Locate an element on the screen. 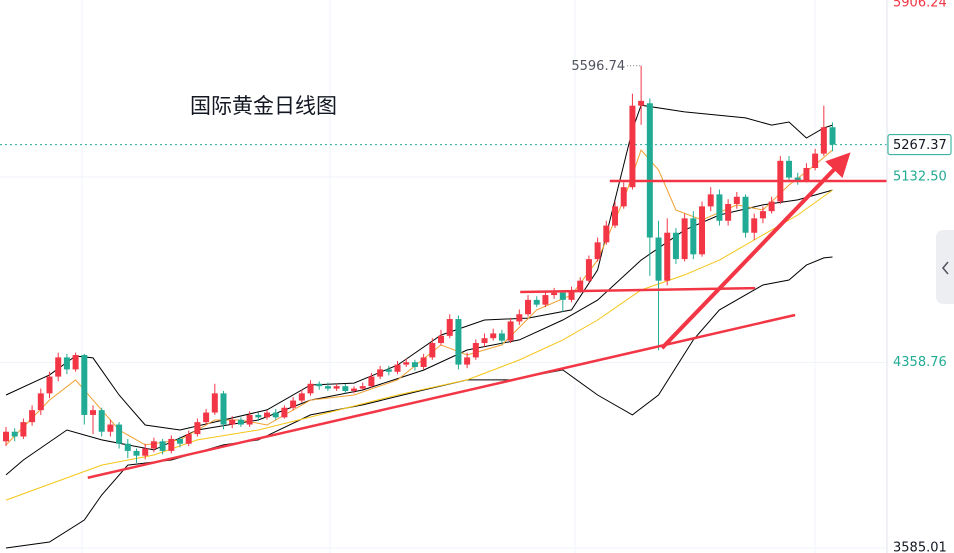 Image resolution: width=954 pixels, height=553 pixels. trend-line is located at coordinates (638, 290).